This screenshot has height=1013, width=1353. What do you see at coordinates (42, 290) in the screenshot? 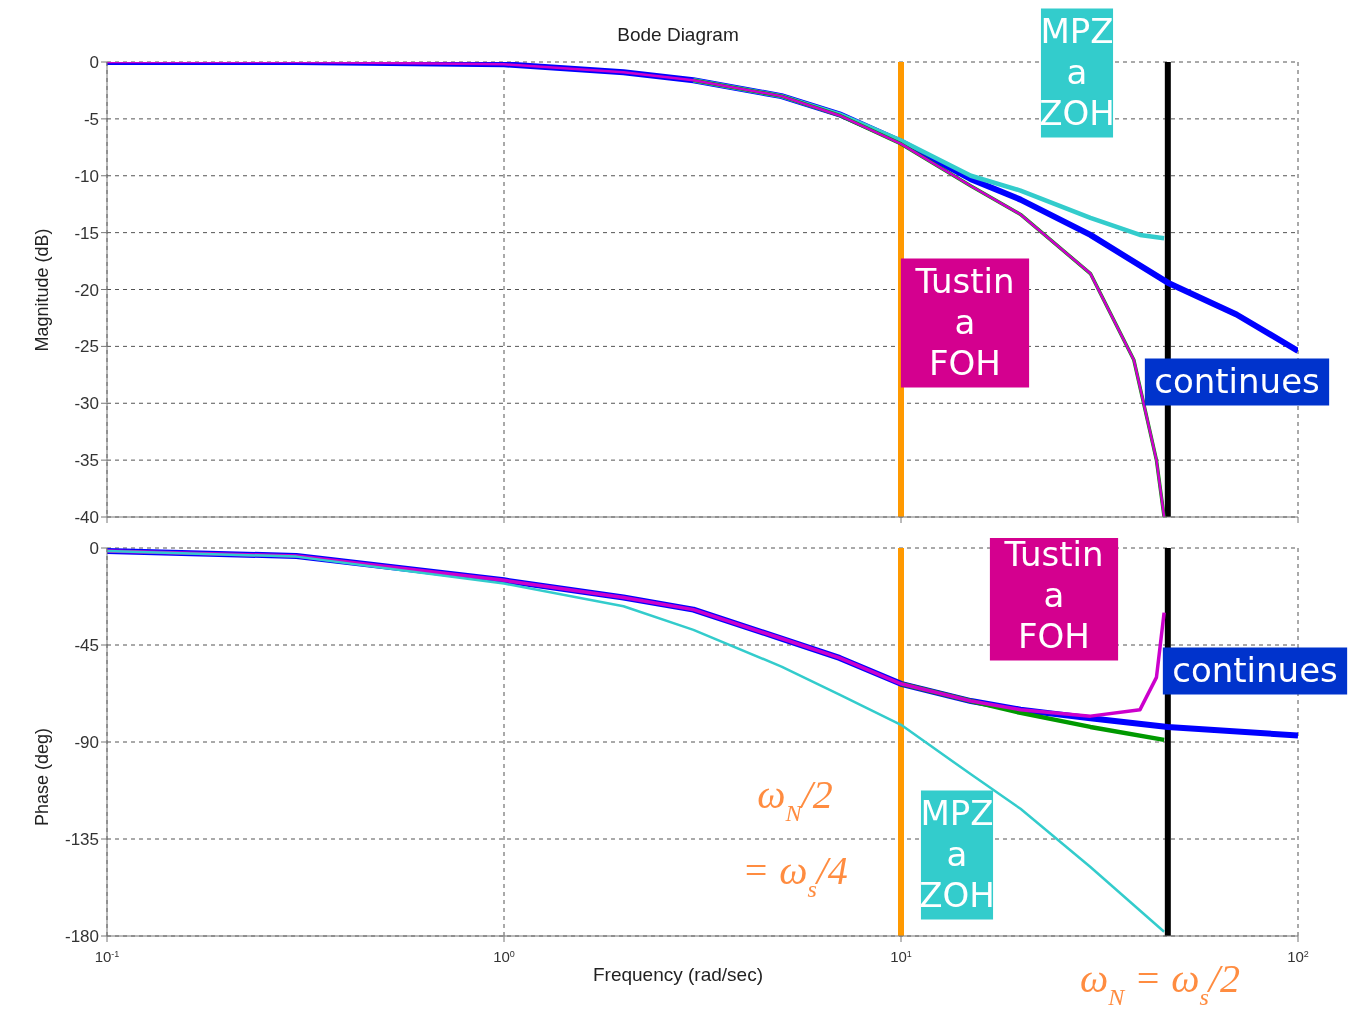
I see `y-axis-title: Magnitude (dB)` at bounding box center [42, 290].